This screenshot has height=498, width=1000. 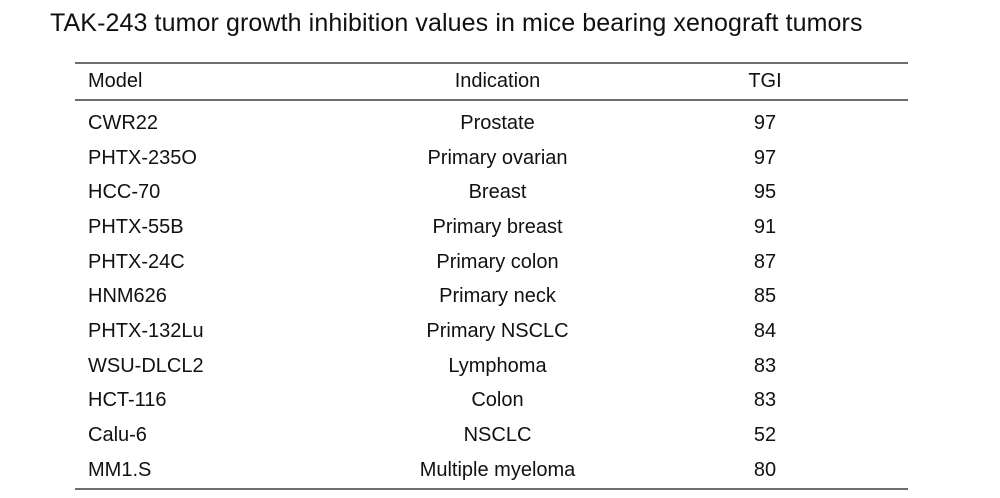 I want to click on model-cell: PHTX-132Lu, so click(x=146, y=330).